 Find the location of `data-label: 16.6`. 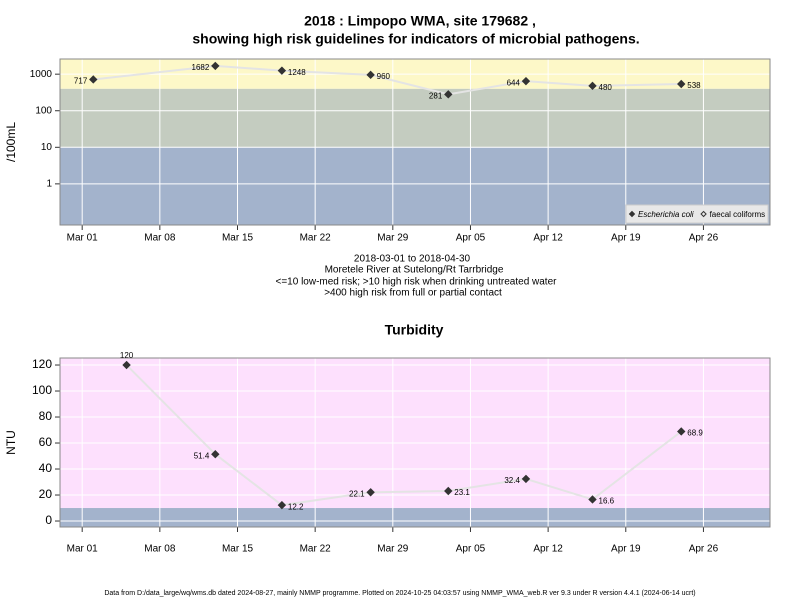

data-label: 16.6 is located at coordinates (607, 501).